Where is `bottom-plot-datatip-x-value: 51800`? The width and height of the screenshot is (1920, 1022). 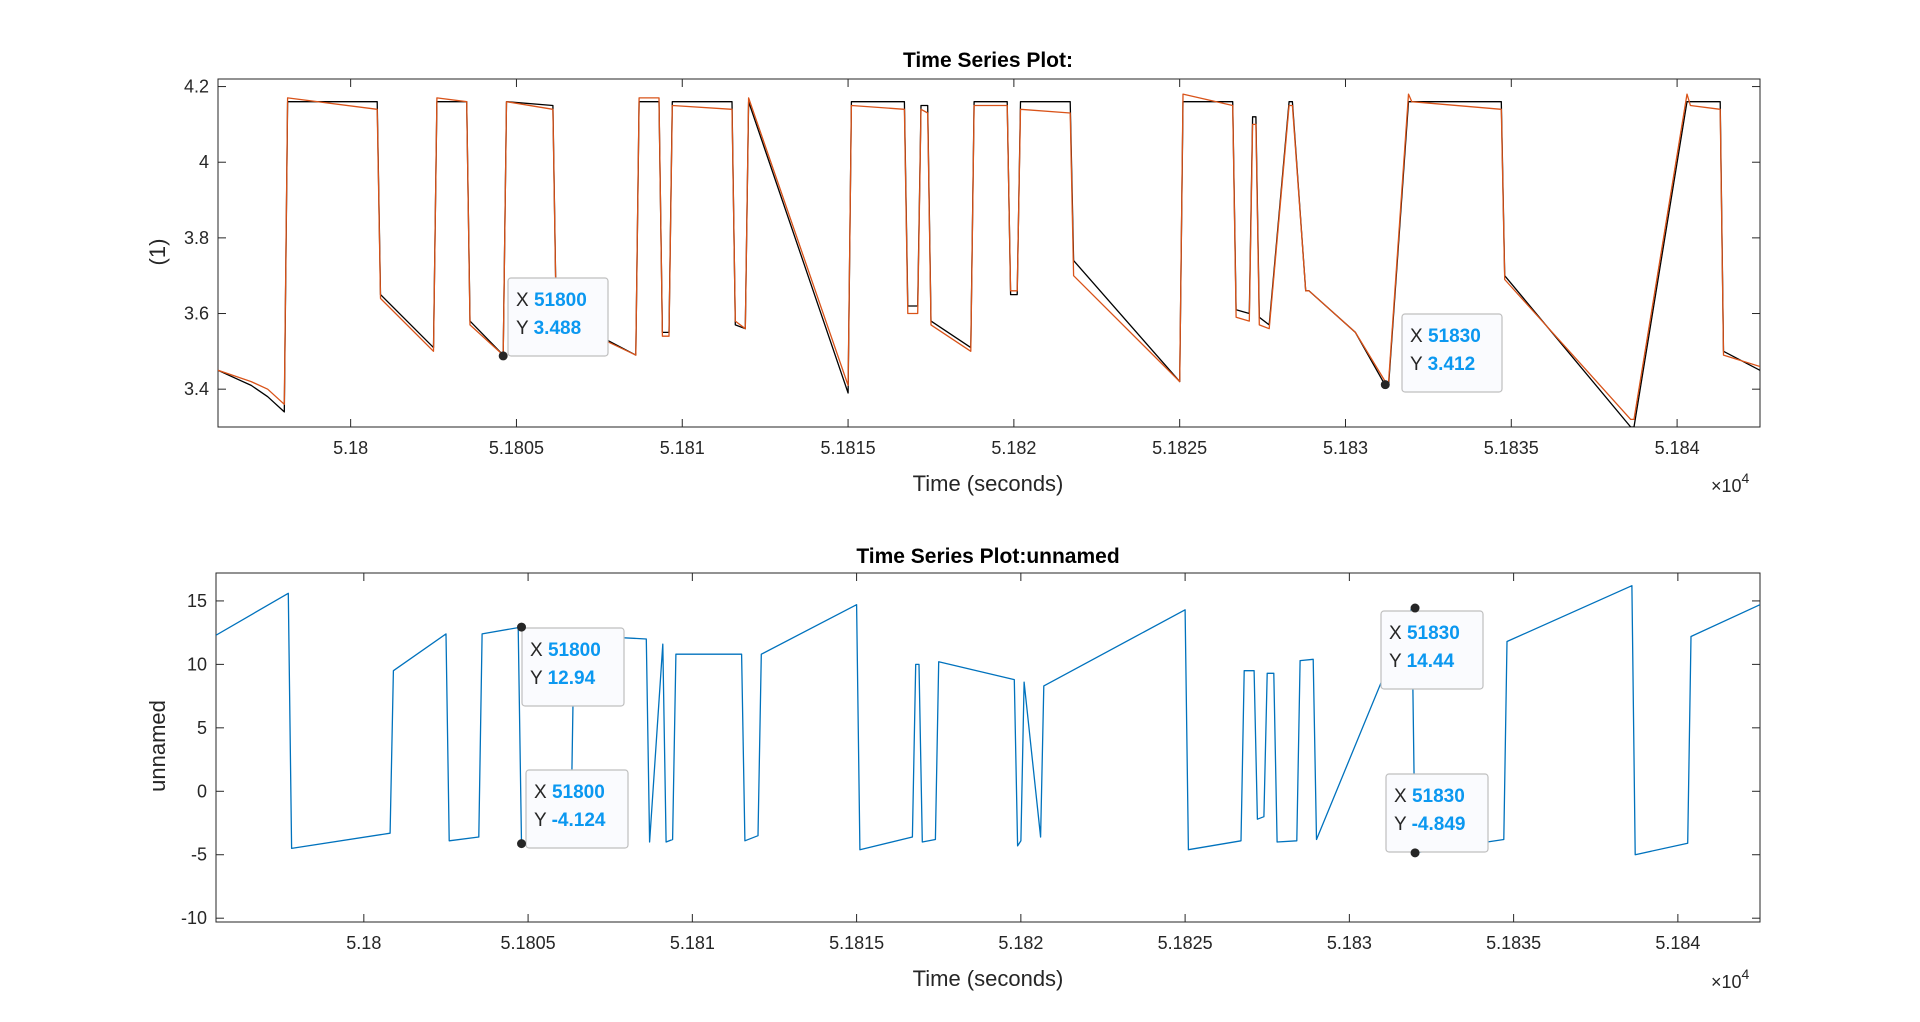
bottom-plot-datatip-x-value: 51800 is located at coordinates (578, 792).